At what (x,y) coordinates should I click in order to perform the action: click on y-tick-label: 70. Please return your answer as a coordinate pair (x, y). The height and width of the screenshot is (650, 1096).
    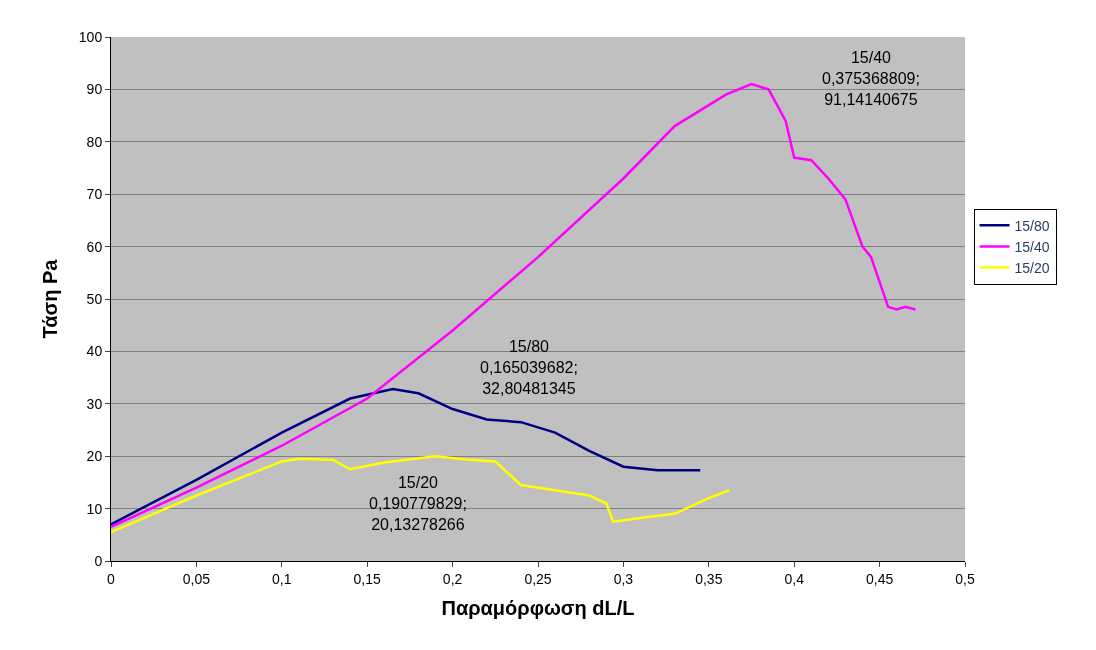
    Looking at the image, I should click on (94, 194).